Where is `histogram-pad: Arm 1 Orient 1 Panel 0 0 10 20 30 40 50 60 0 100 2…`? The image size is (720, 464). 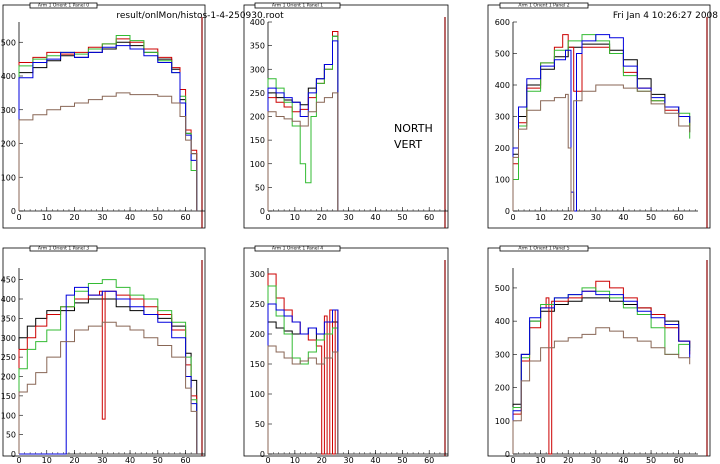 histogram-pad: Arm 1 Orient 1 Panel 0 0 10 20 30 40 50 60 0 100 2… is located at coordinates (103, 115).